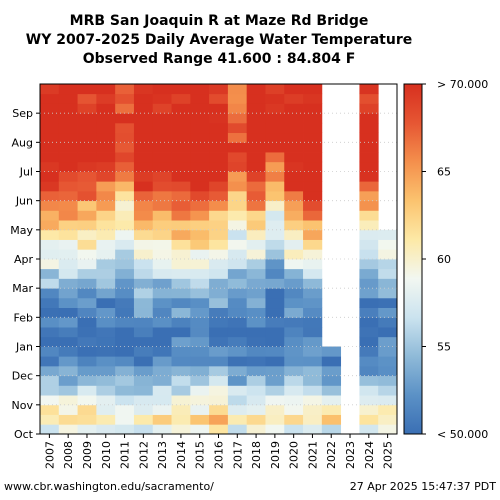  What do you see at coordinates (87, 455) in the screenshot?
I see `x-tick-label: 2009` at bounding box center [87, 455].